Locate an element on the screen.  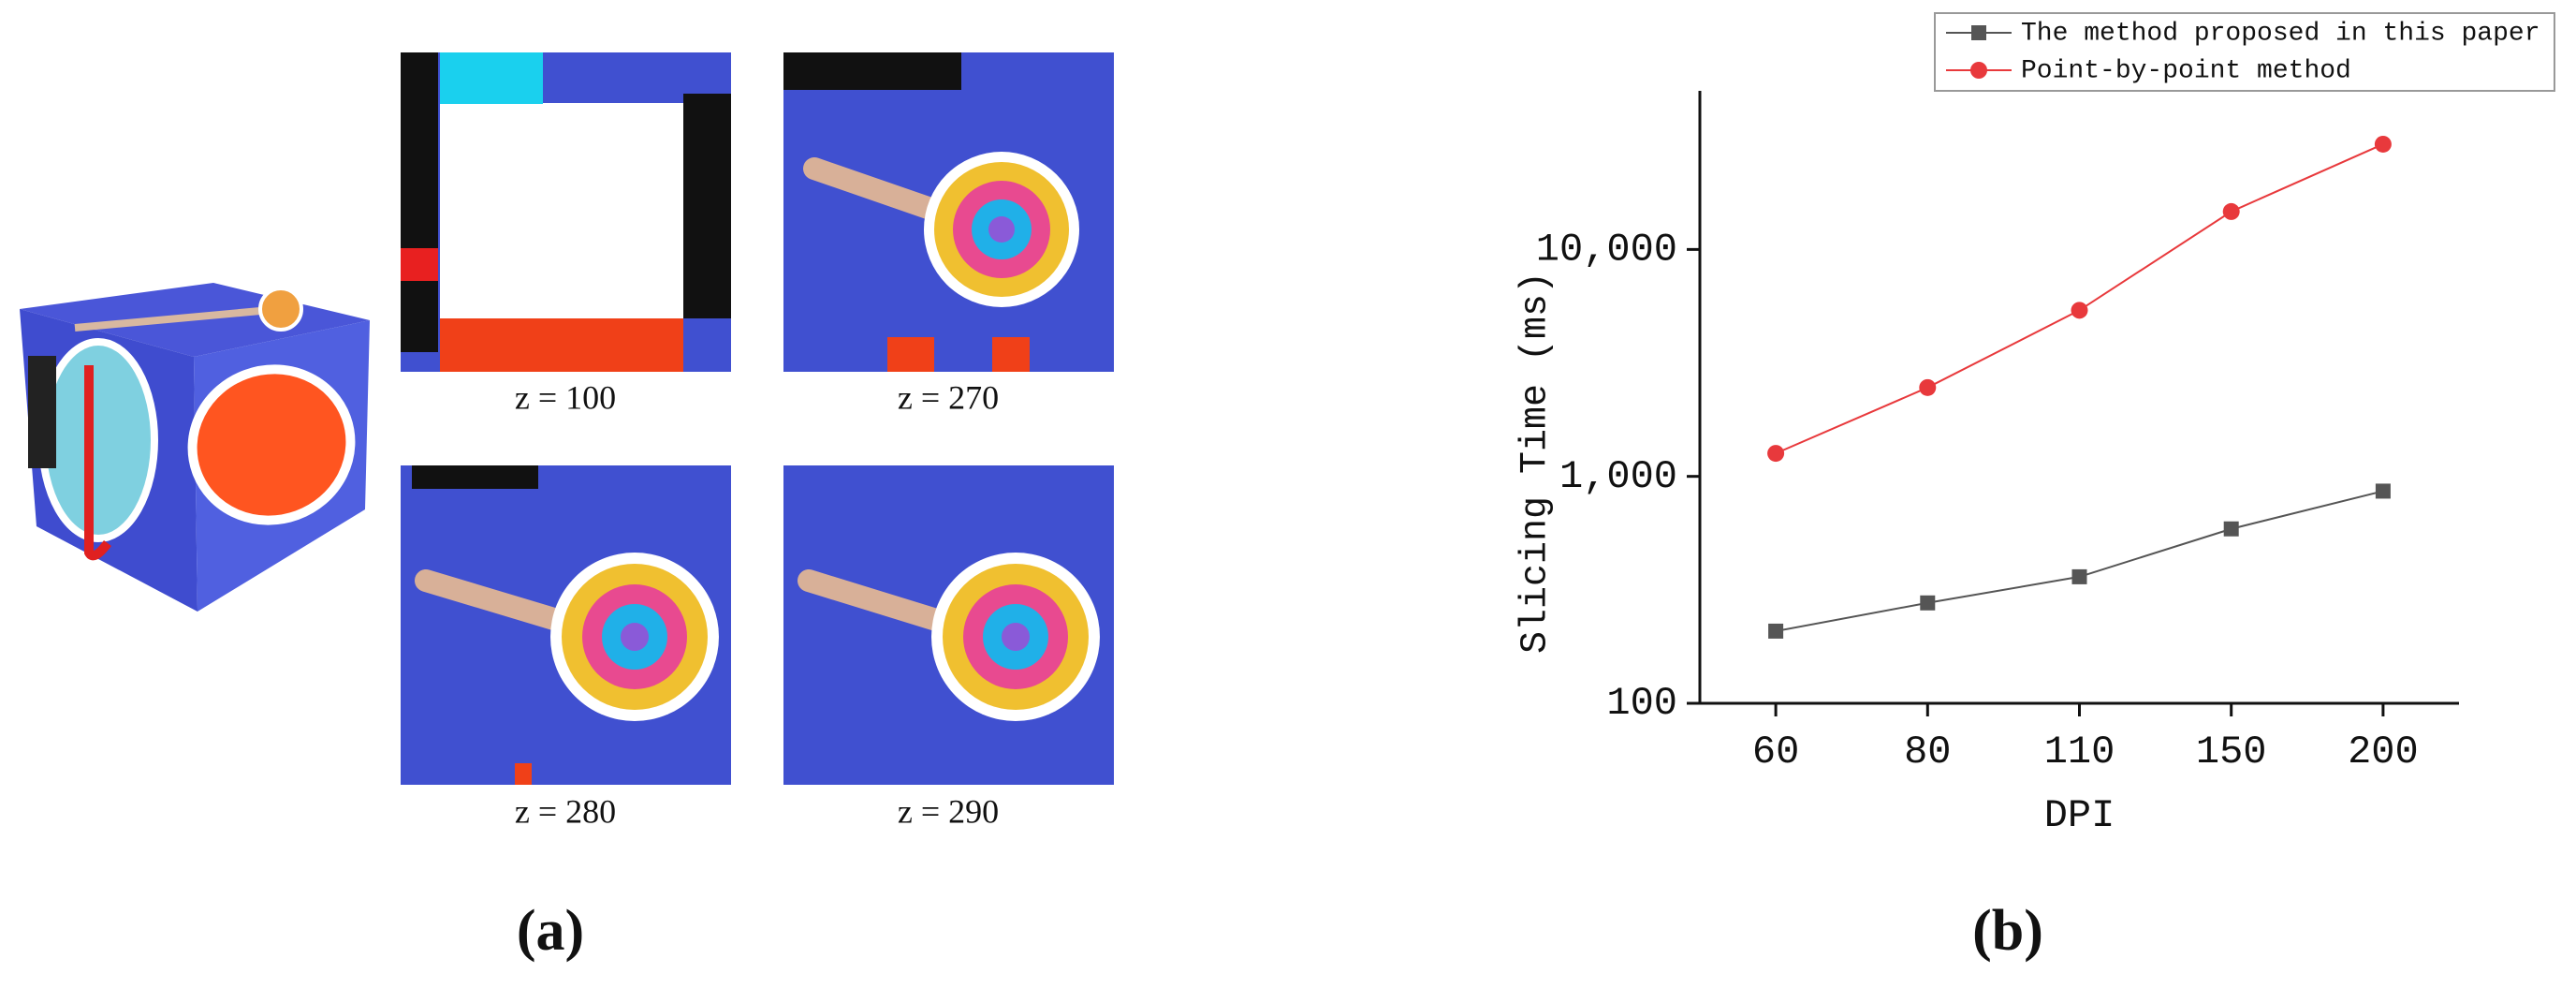
slice-caption: z = 100 is located at coordinates (565, 397).